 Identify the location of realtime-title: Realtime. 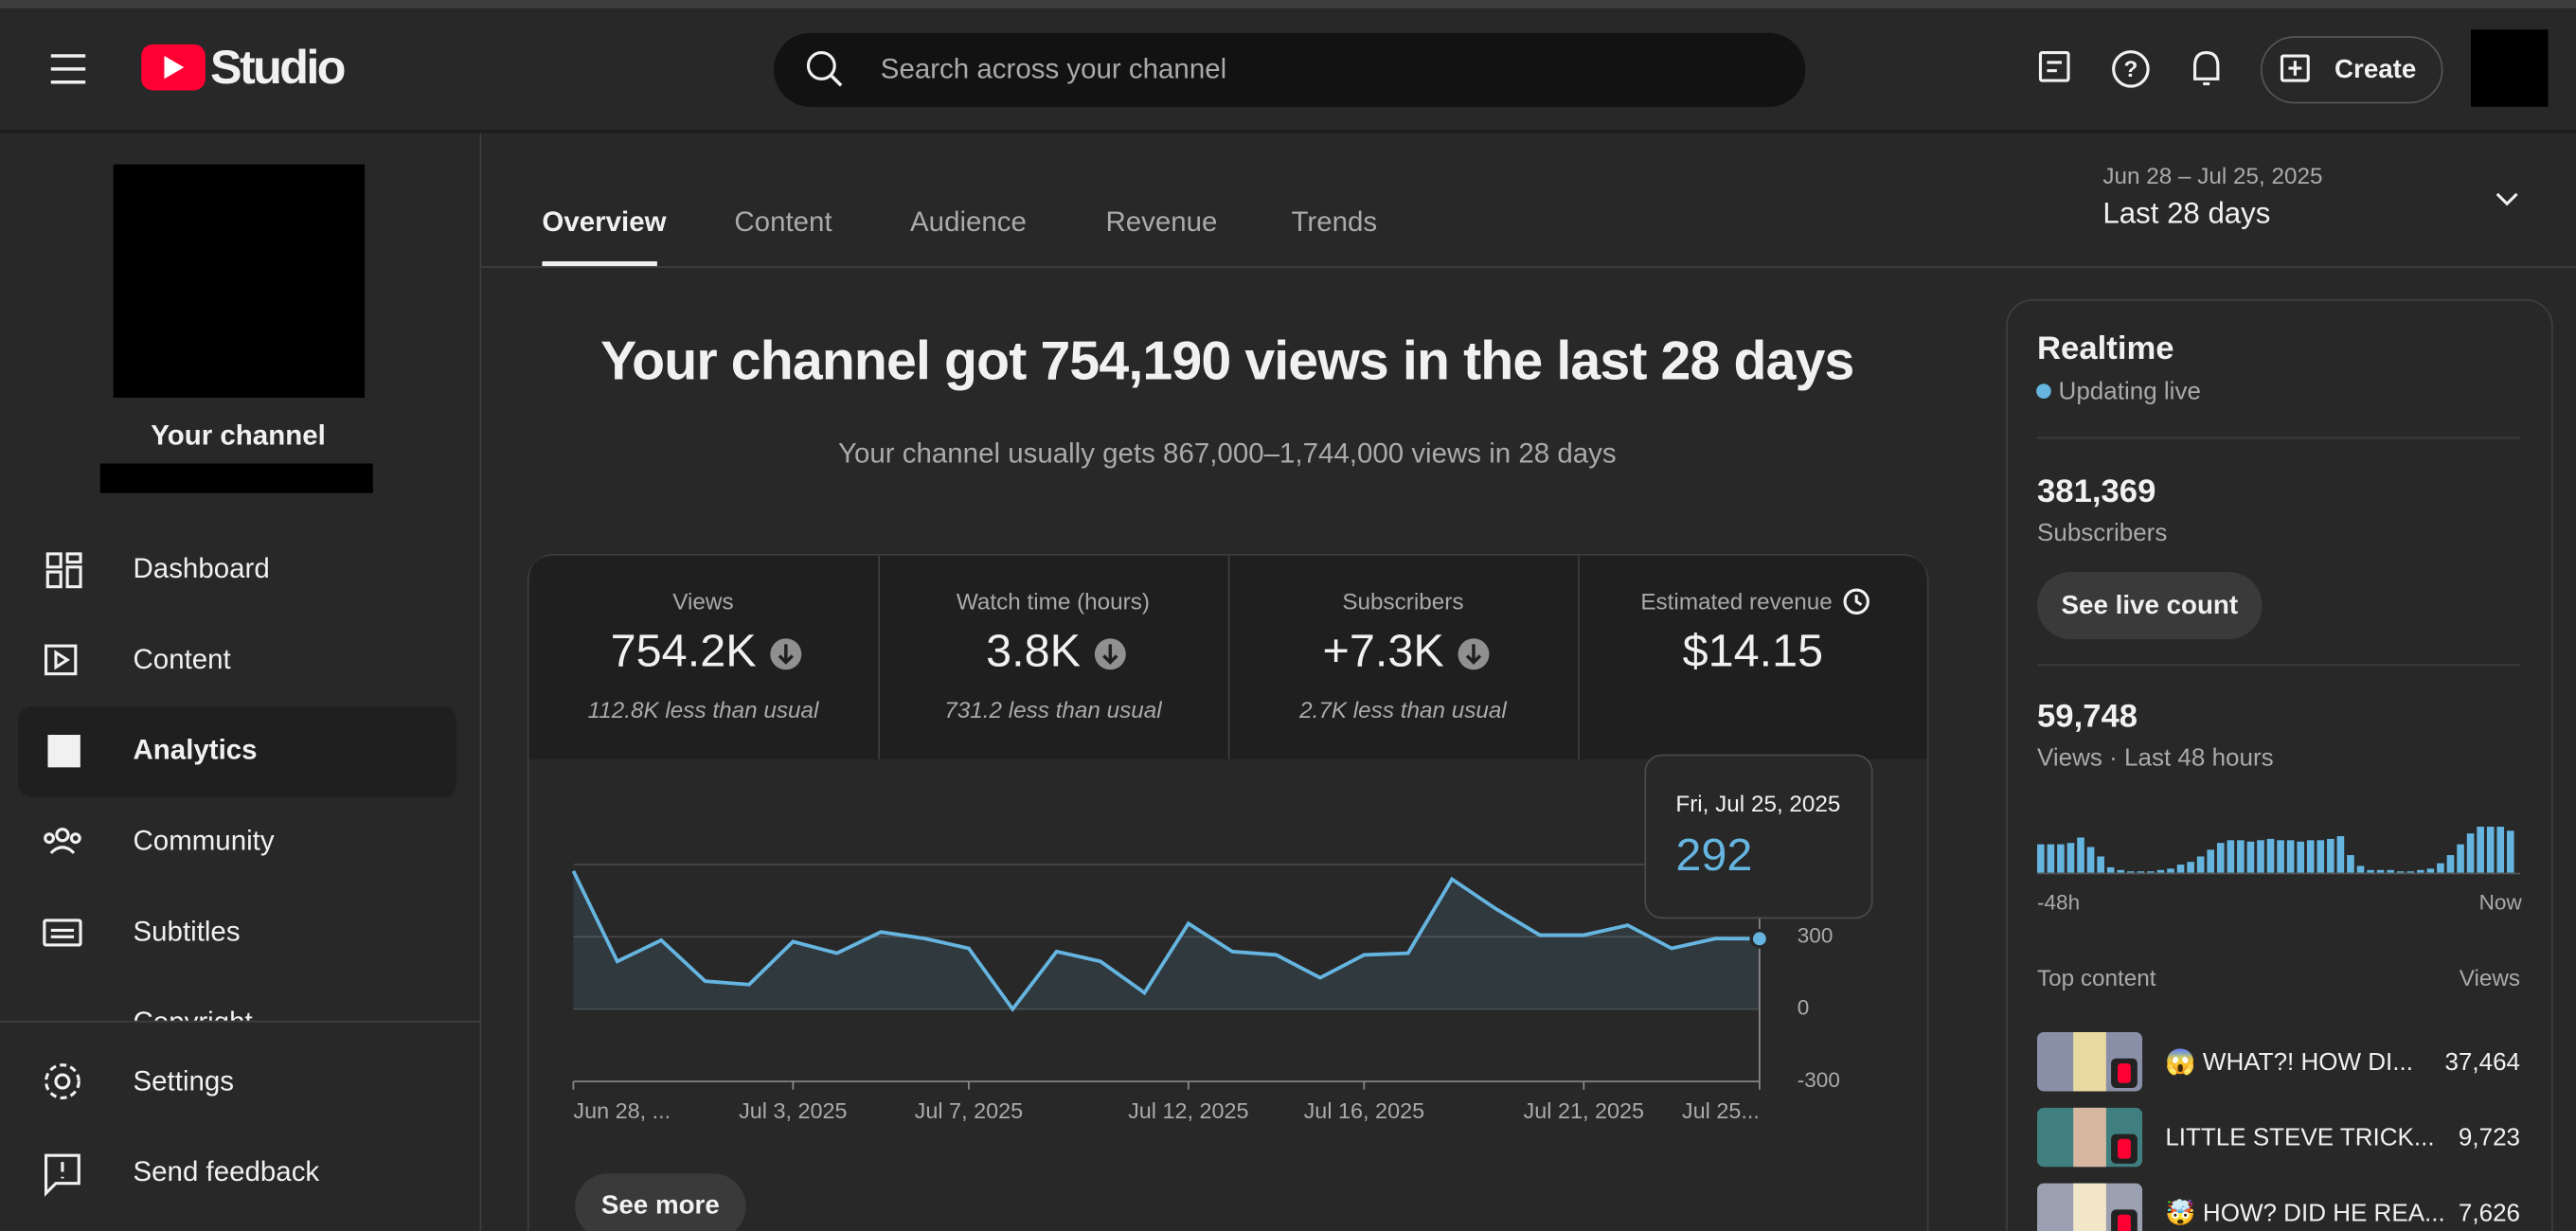
(2105, 348).